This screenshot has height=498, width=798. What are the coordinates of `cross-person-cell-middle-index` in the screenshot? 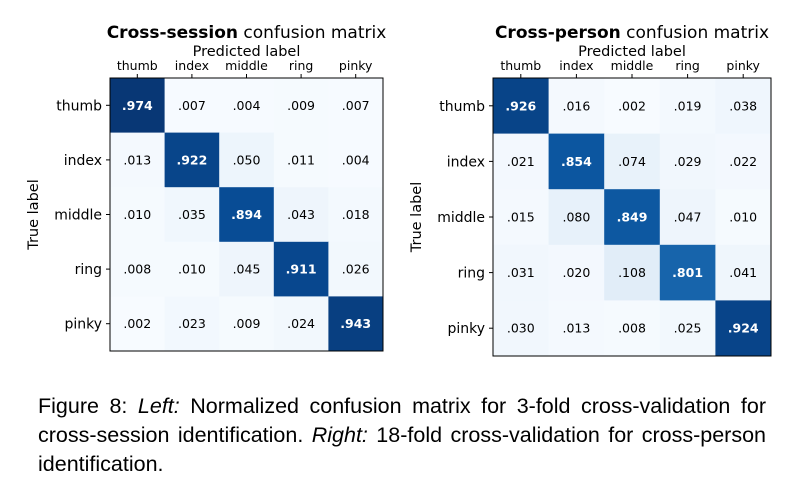 It's located at (576, 217).